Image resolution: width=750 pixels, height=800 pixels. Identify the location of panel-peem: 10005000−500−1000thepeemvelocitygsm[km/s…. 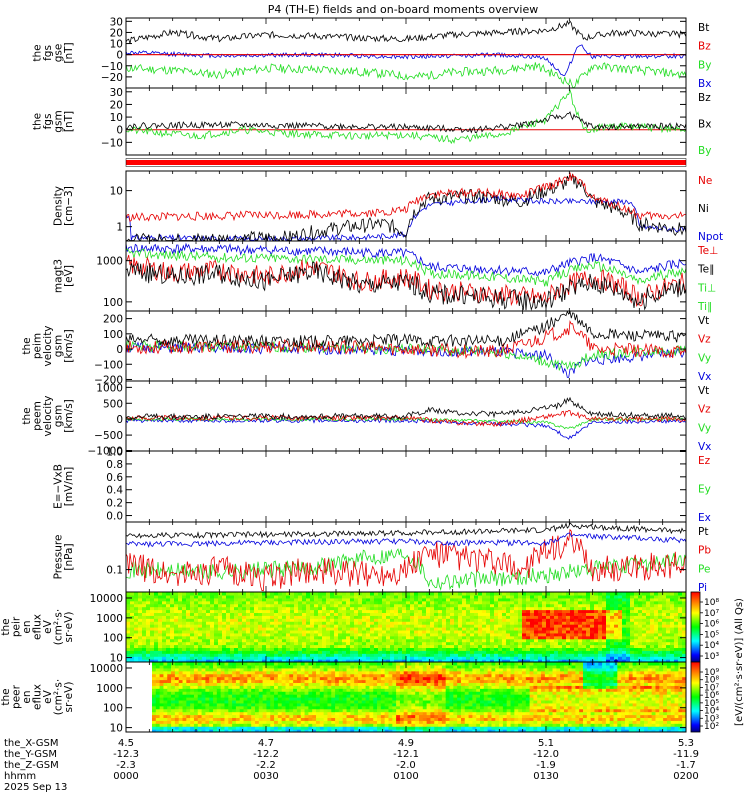
(366, 419).